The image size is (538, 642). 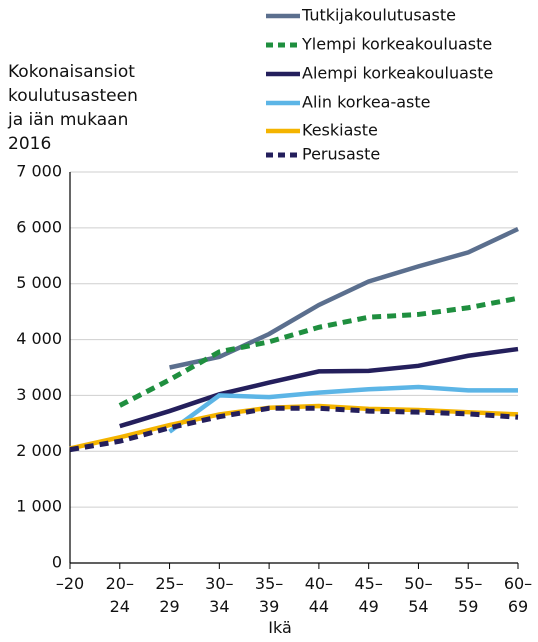 What do you see at coordinates (39, 226) in the screenshot?
I see `y-tick-label: 6 000` at bounding box center [39, 226].